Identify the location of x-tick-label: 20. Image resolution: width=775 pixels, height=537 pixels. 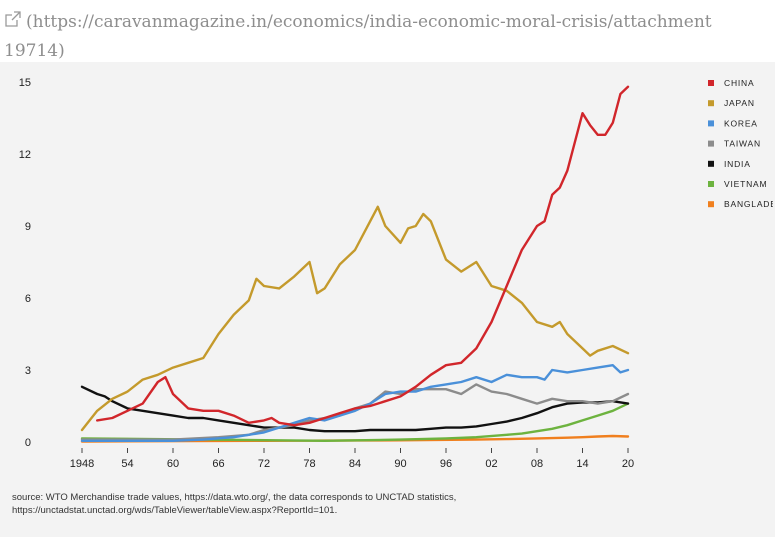
(628, 464).